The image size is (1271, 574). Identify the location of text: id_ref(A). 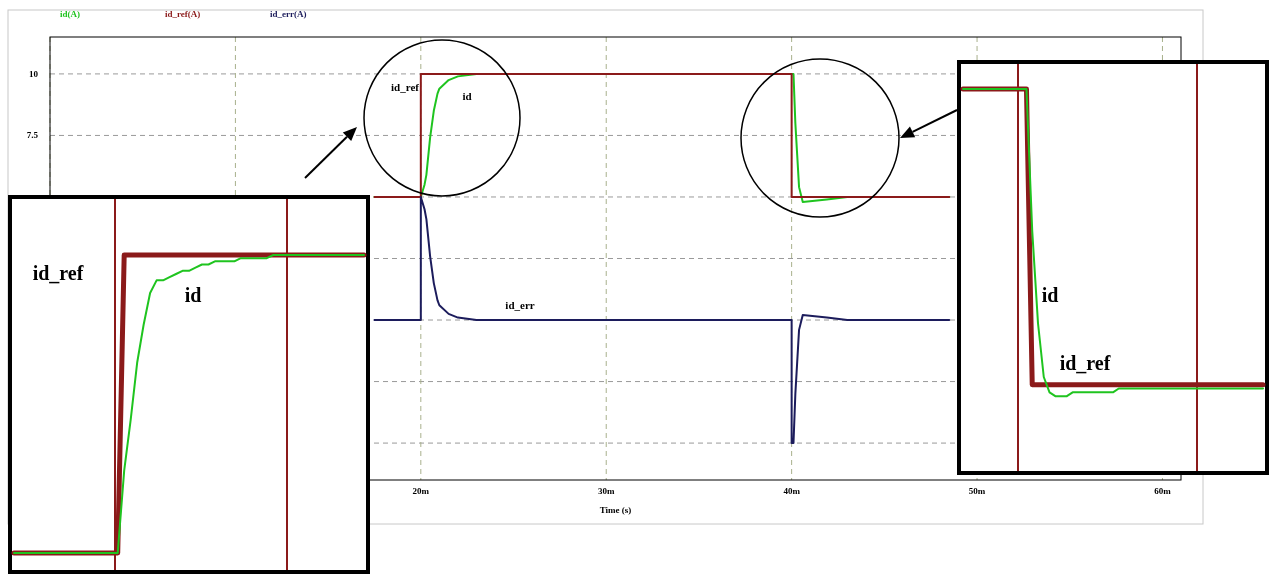
(183, 14).